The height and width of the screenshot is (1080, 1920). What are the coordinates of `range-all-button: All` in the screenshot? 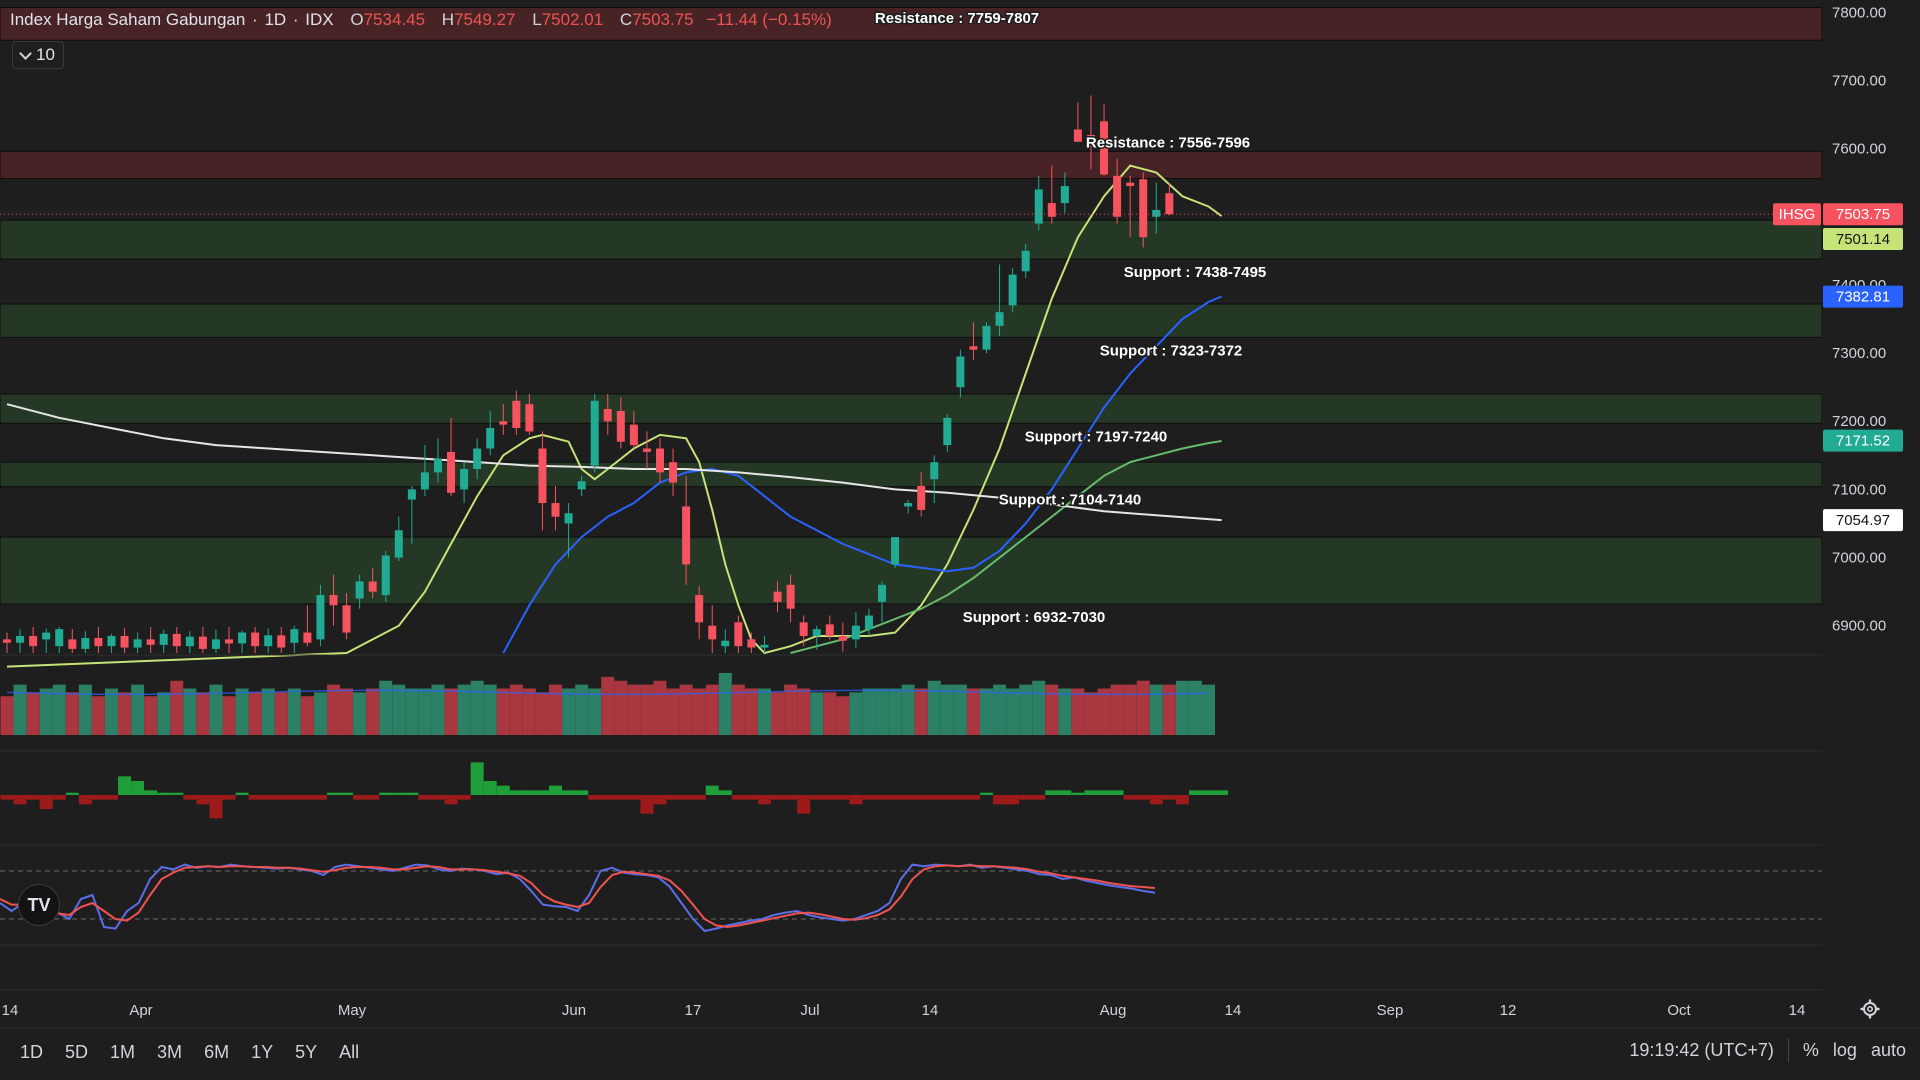 It's located at (349, 1051).